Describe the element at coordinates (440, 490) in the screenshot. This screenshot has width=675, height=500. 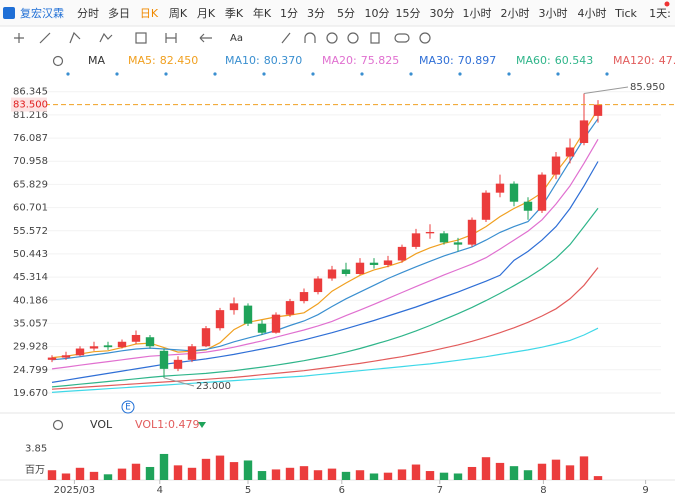
I see `x-tick-label: 7` at that location.